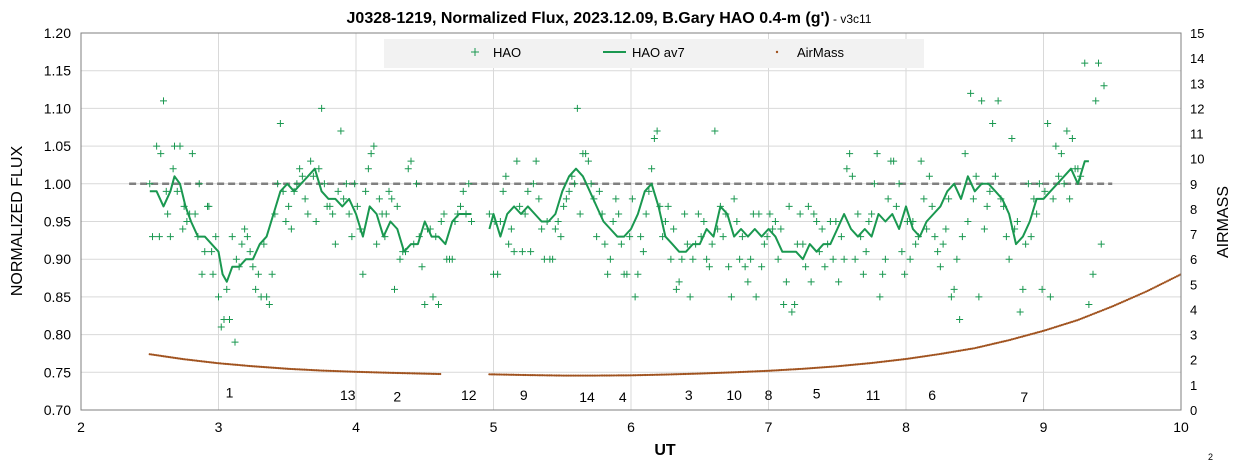  What do you see at coordinates (469, 395) in the screenshot?
I see `annotation-label: 12` at bounding box center [469, 395].